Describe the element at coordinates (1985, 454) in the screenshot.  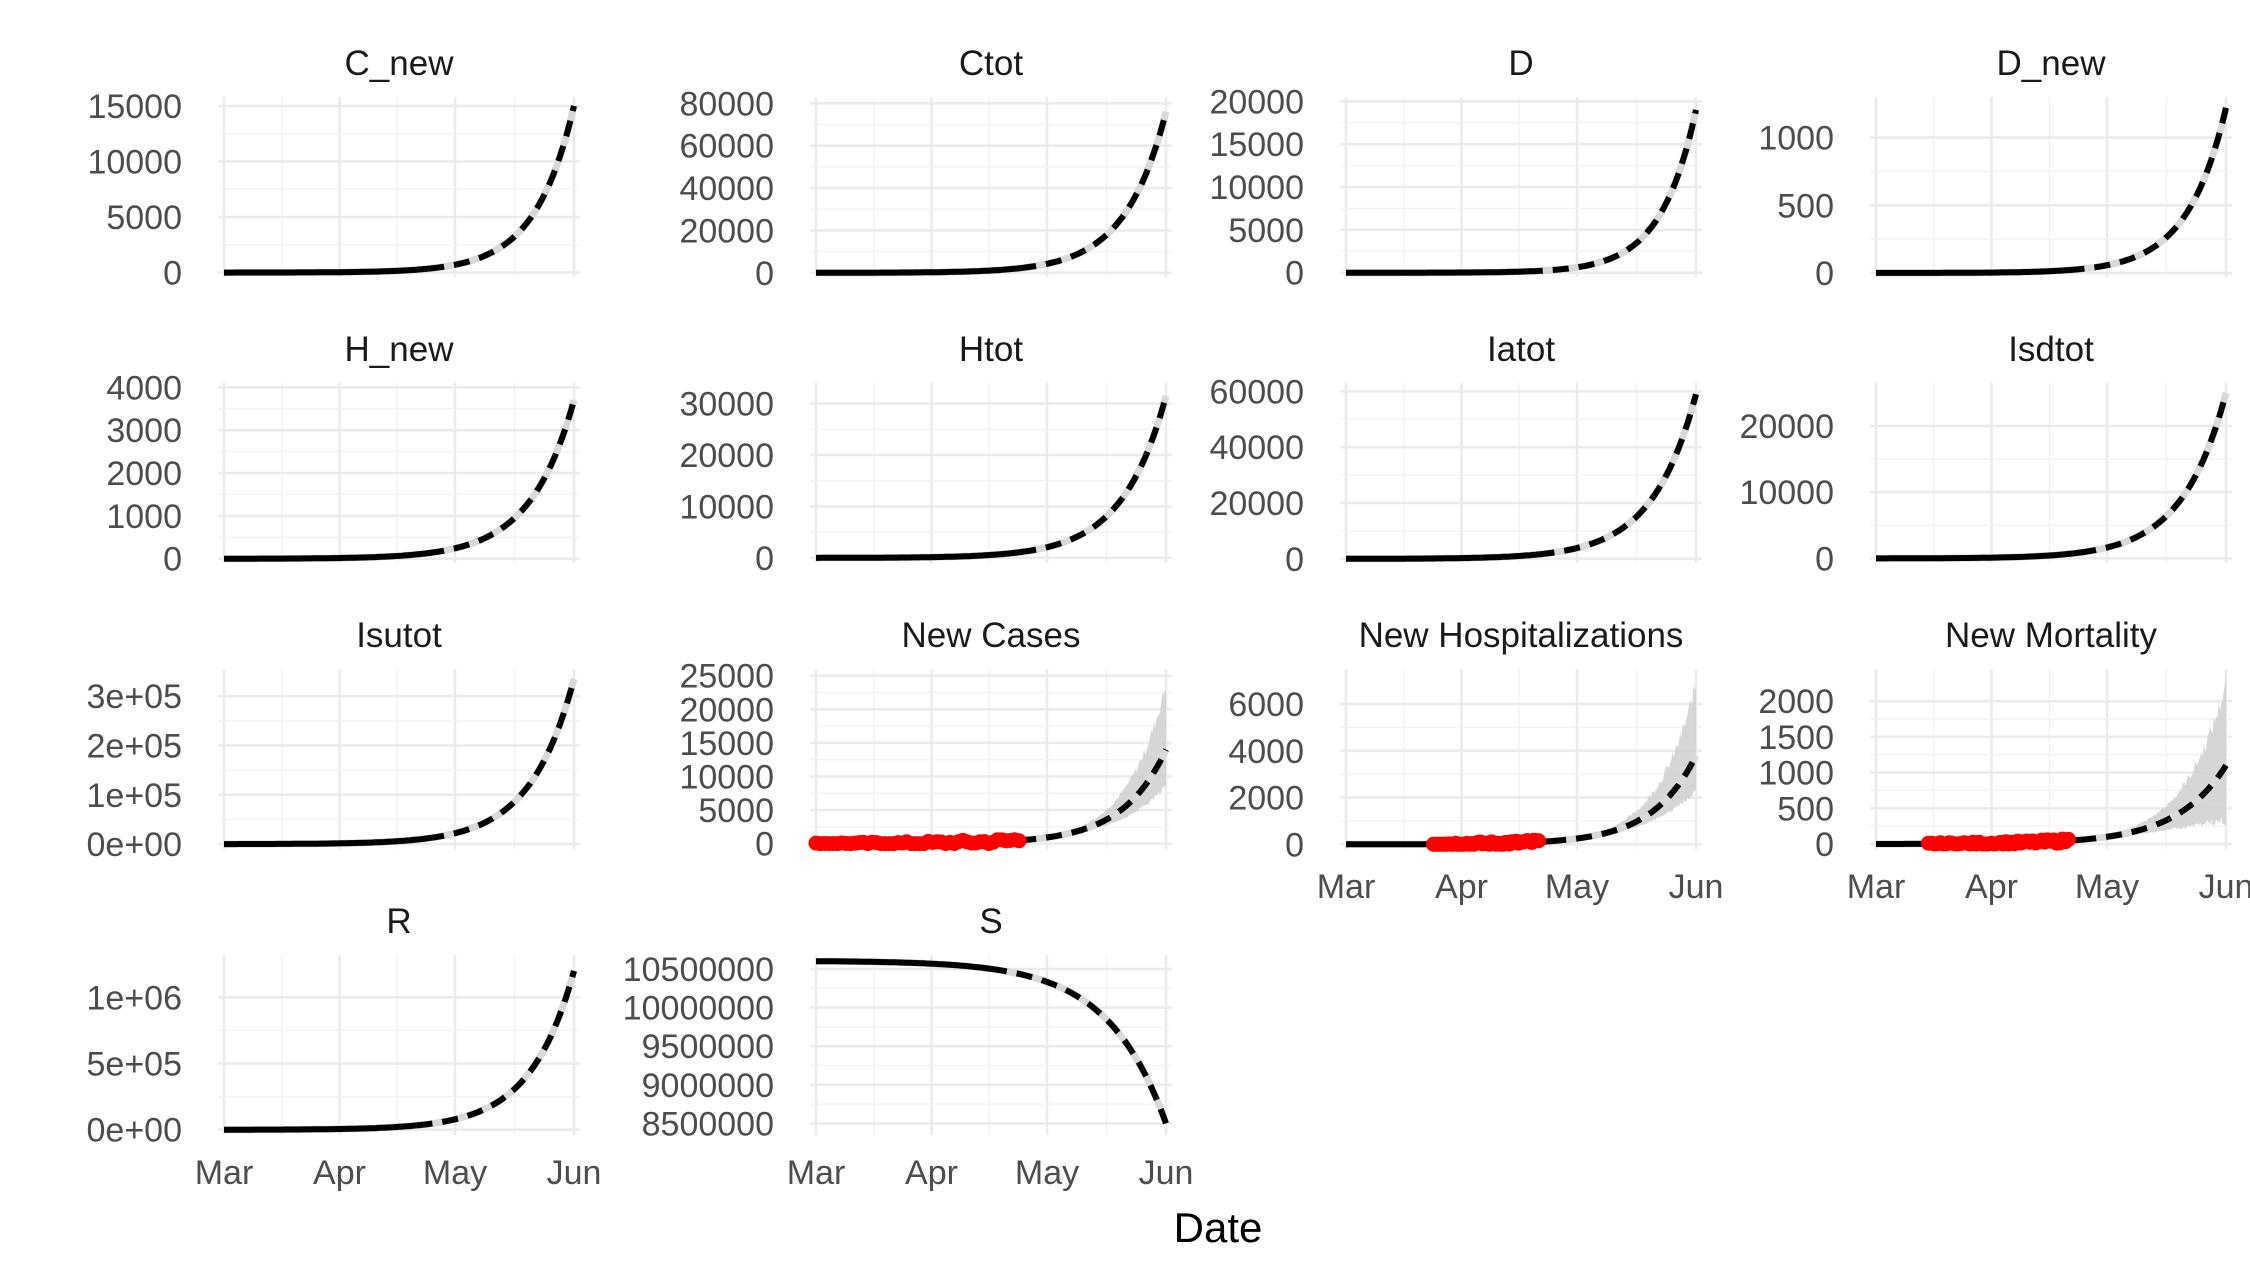
I see `facet-panel-isdtot: Isdtot 0 10000 20000` at that location.